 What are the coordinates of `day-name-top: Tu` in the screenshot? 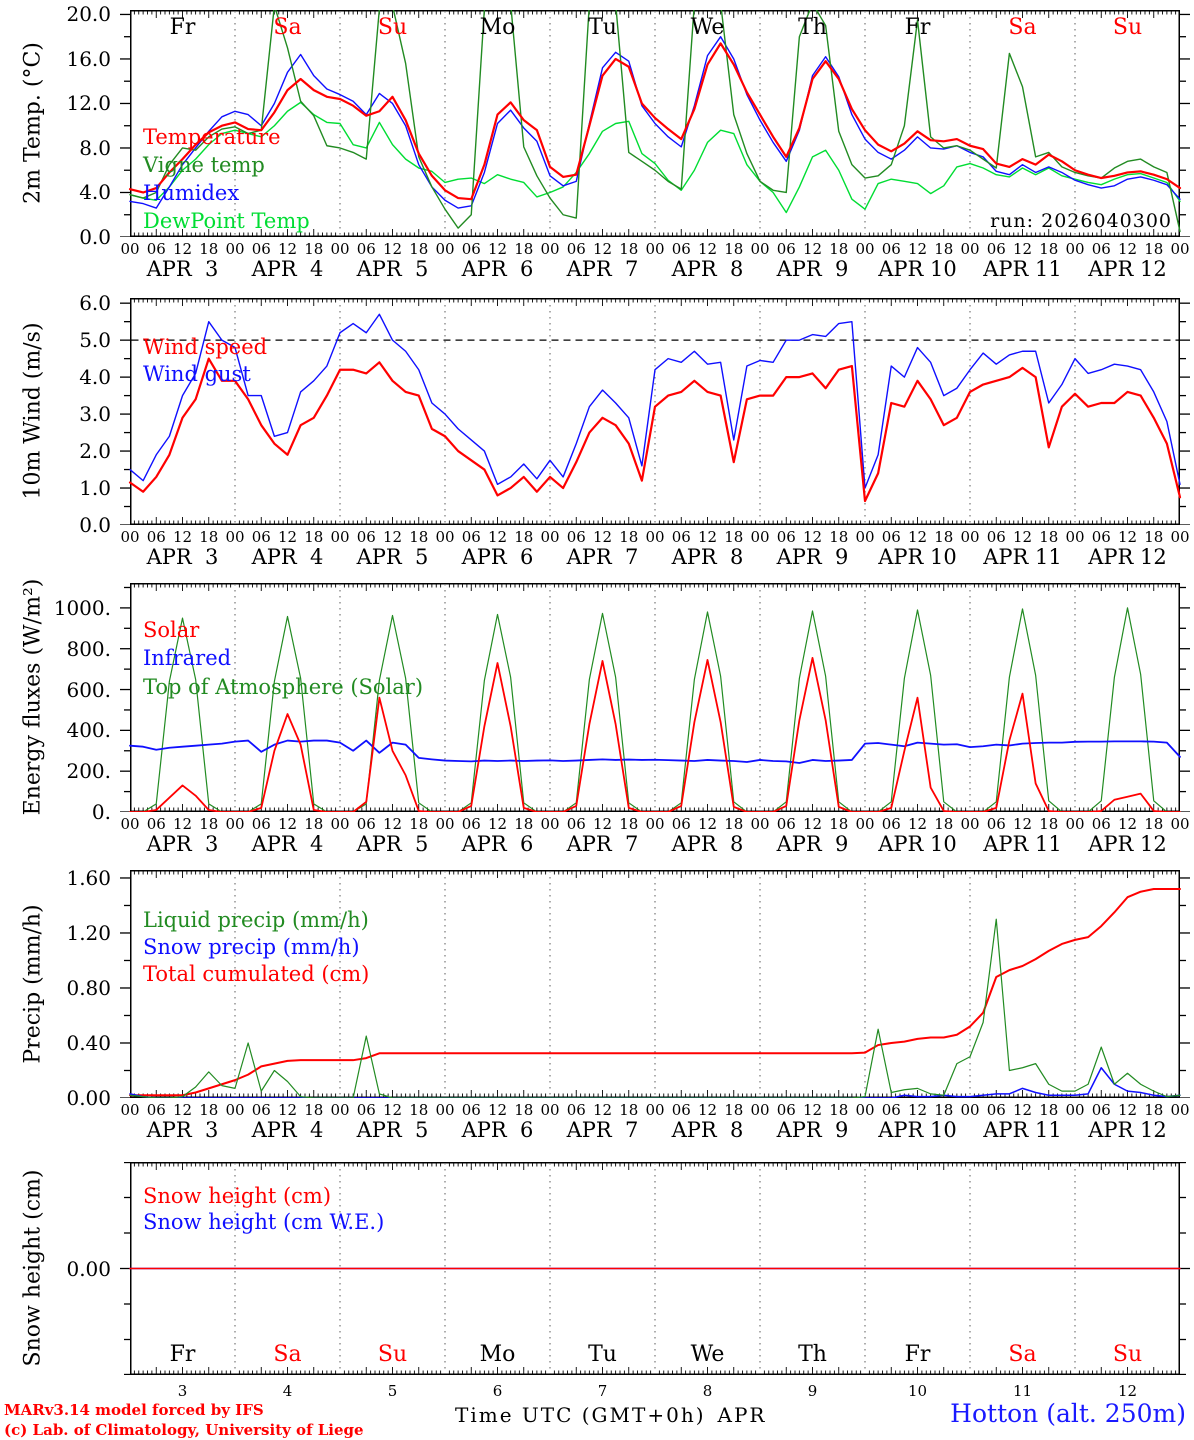 It's located at (602, 27).